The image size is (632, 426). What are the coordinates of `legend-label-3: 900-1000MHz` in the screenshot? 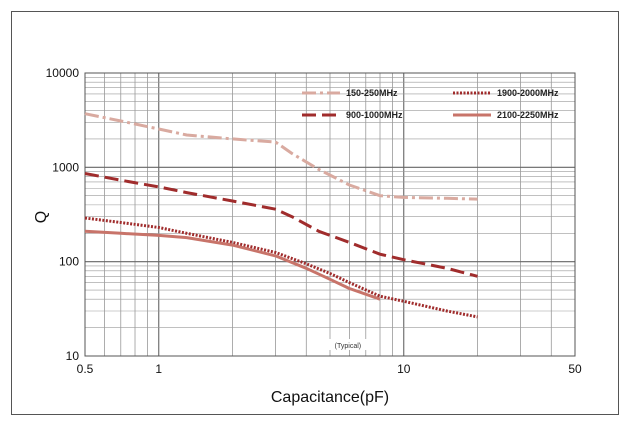 It's located at (374, 115).